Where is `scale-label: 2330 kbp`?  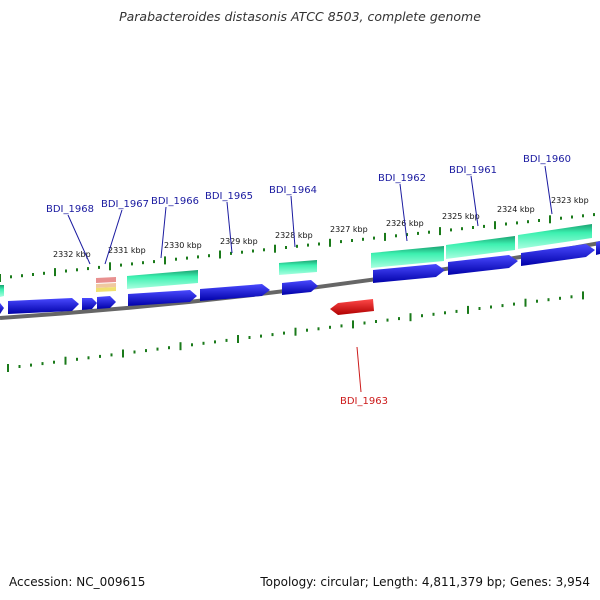
scale-label: 2330 kbp is located at coordinates (183, 245).